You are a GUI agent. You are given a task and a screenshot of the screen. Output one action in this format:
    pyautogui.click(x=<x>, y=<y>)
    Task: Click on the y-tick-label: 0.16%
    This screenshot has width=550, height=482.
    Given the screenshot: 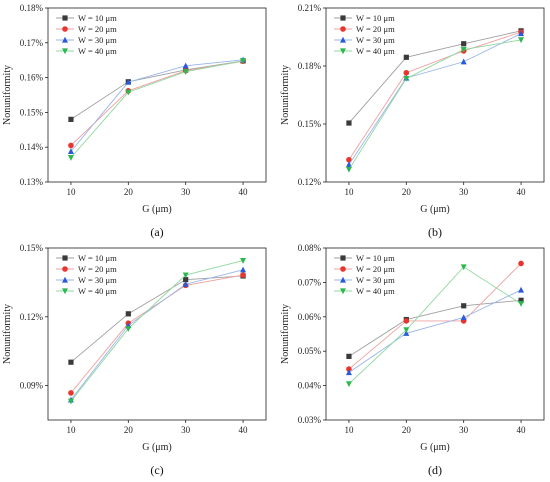 What is the action you would take?
    pyautogui.click(x=32, y=78)
    